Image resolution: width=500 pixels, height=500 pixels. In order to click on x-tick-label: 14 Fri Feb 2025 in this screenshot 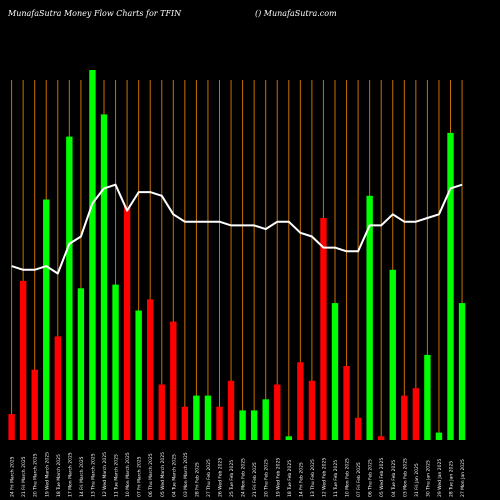, I will do `click(301, 479)`.